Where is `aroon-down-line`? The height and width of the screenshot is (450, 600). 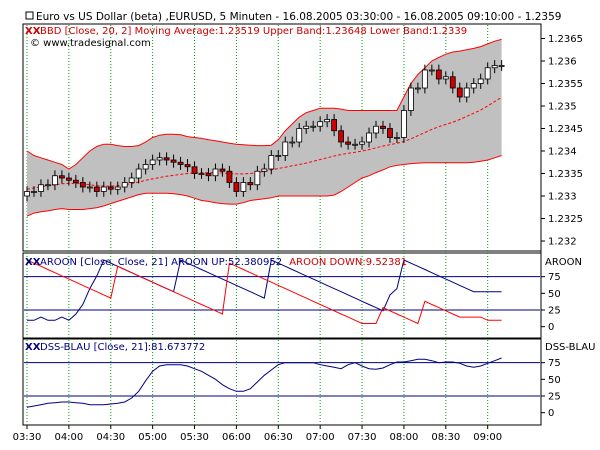
aroon-down-line is located at coordinates (264, 292).